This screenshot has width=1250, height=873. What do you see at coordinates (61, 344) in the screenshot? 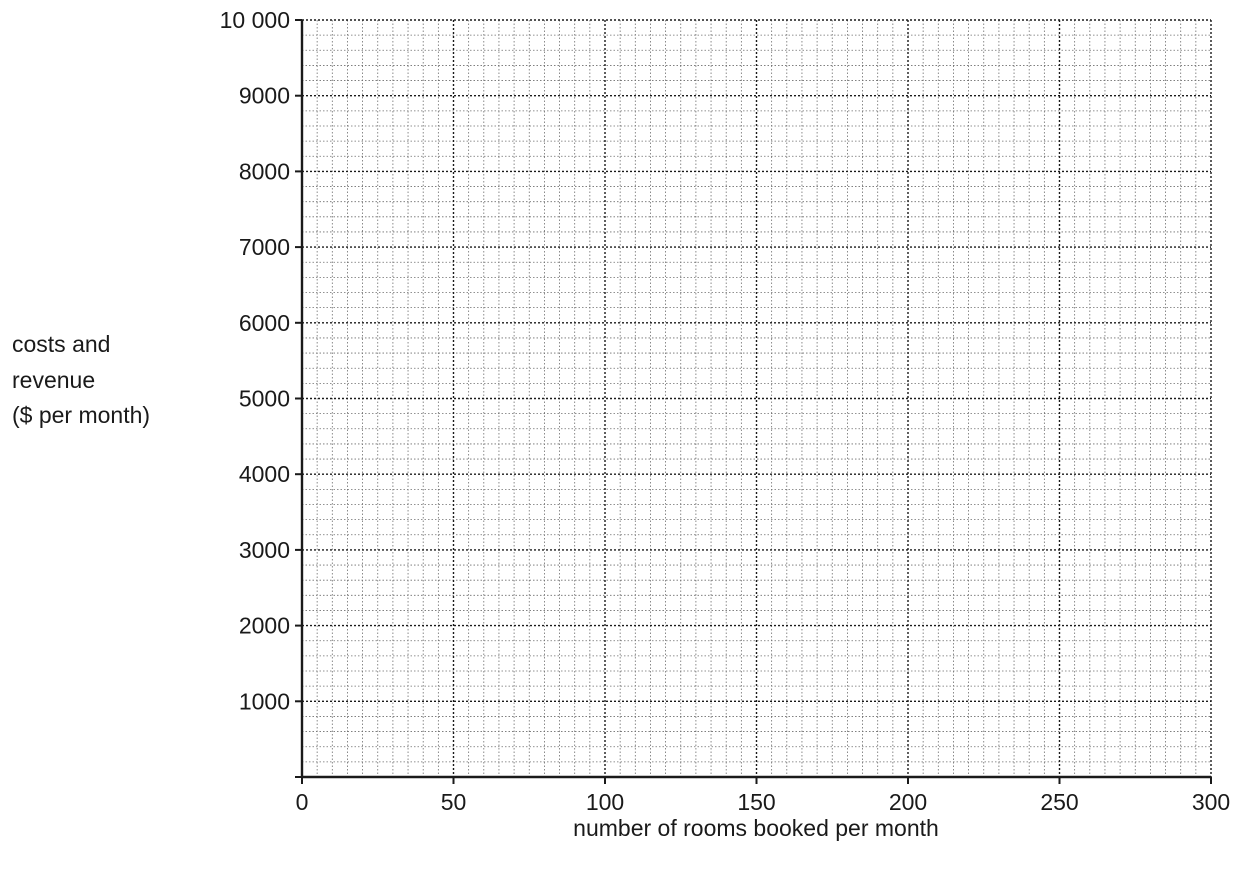
I see `y-axis-label-line-1: costs and` at bounding box center [61, 344].